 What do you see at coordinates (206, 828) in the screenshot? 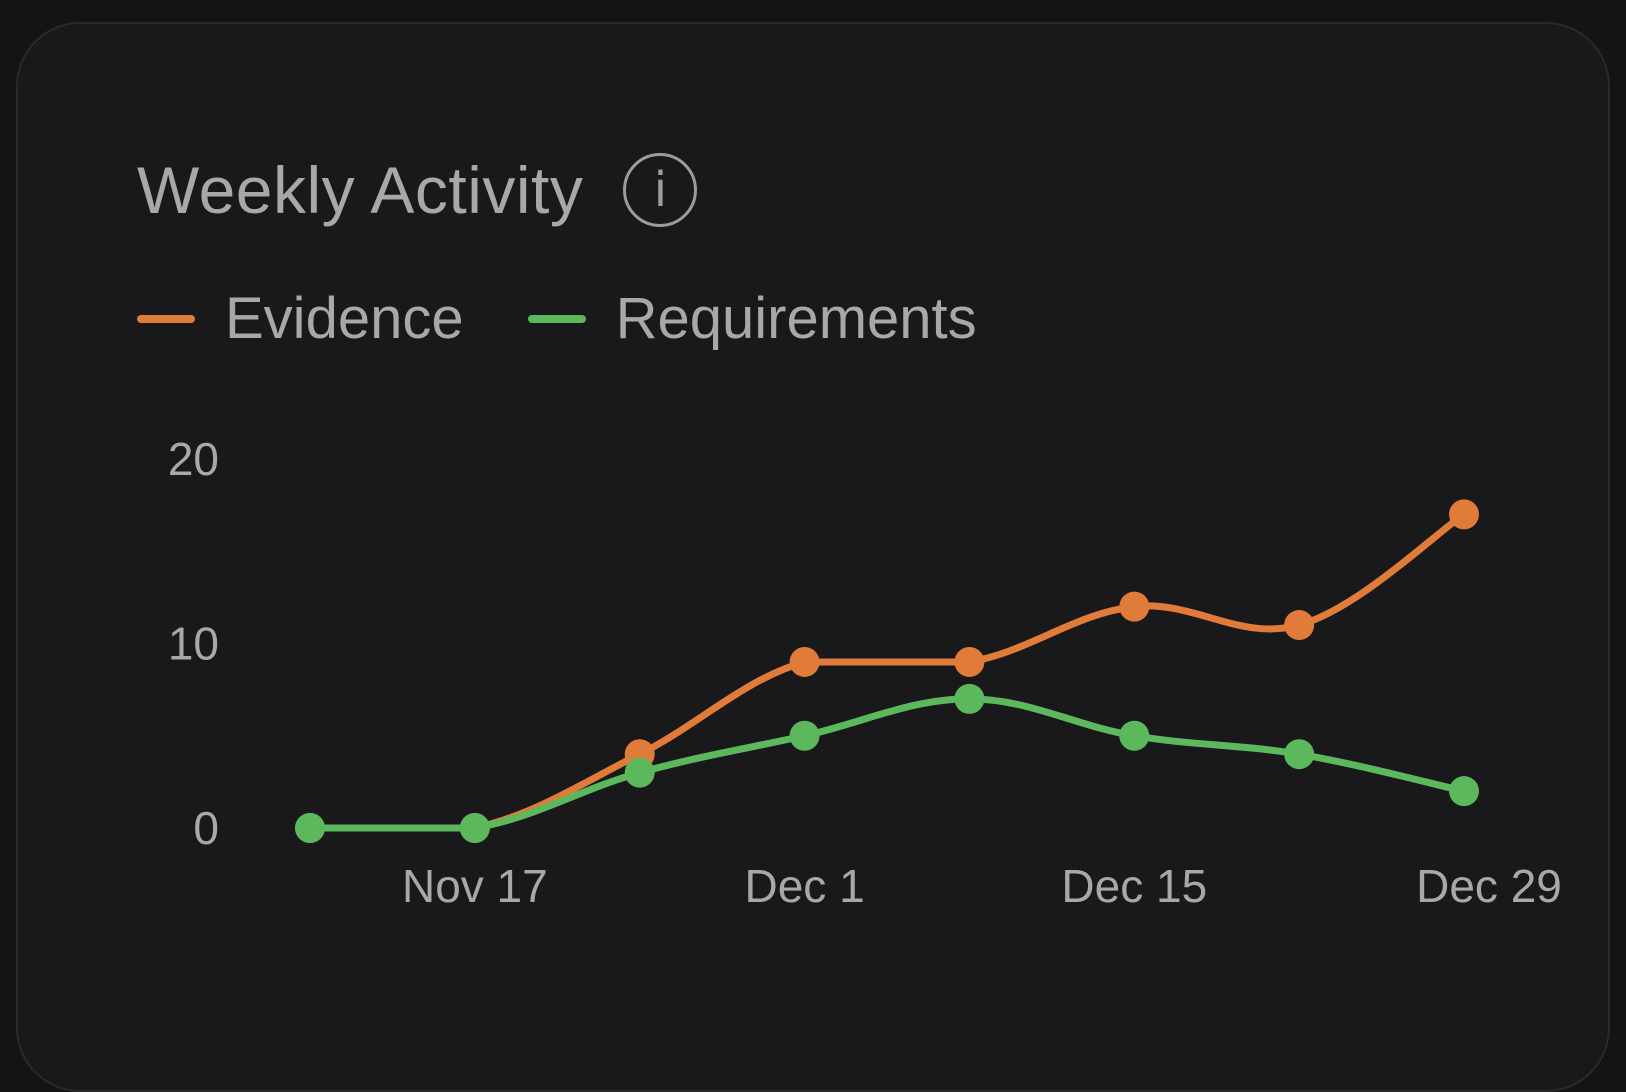
I see `y-tick-label-0: 0` at bounding box center [206, 828].